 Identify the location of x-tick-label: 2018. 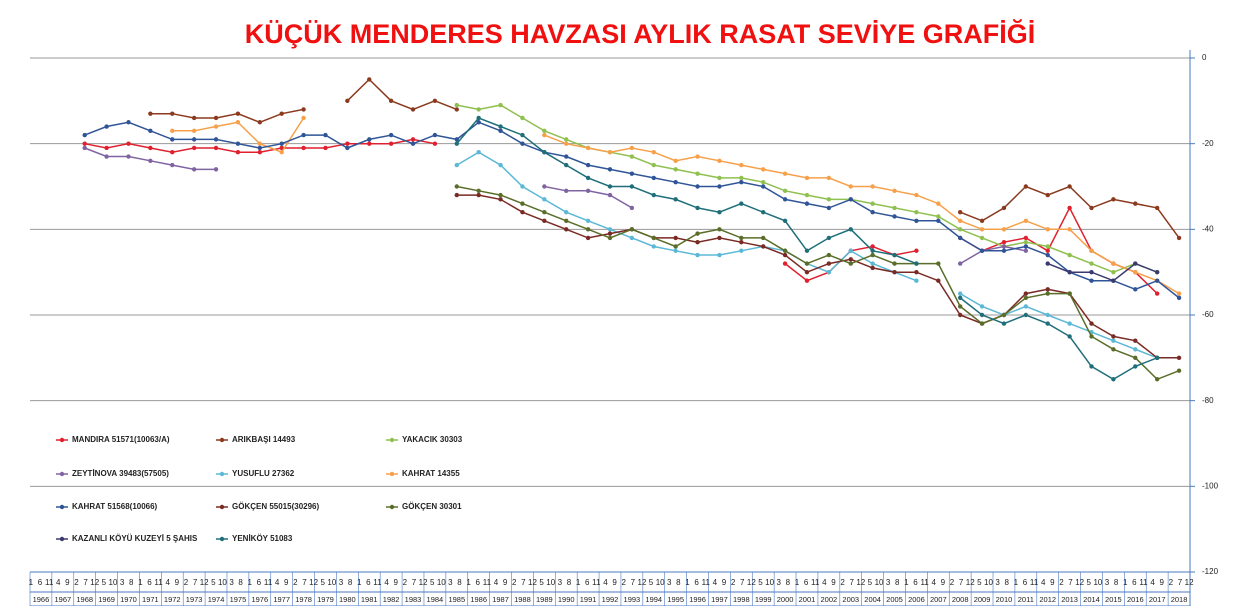
(1179, 599).